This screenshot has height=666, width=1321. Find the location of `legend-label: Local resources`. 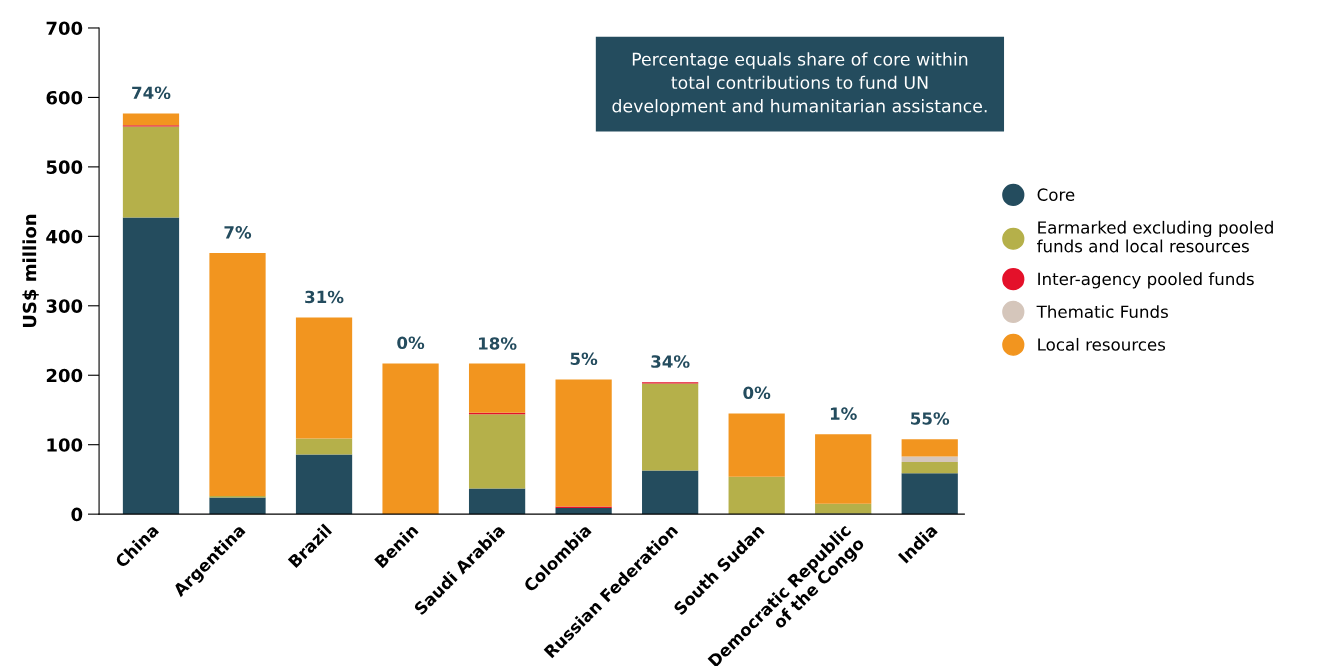

legend-label: Local resources is located at coordinates (1102, 344).